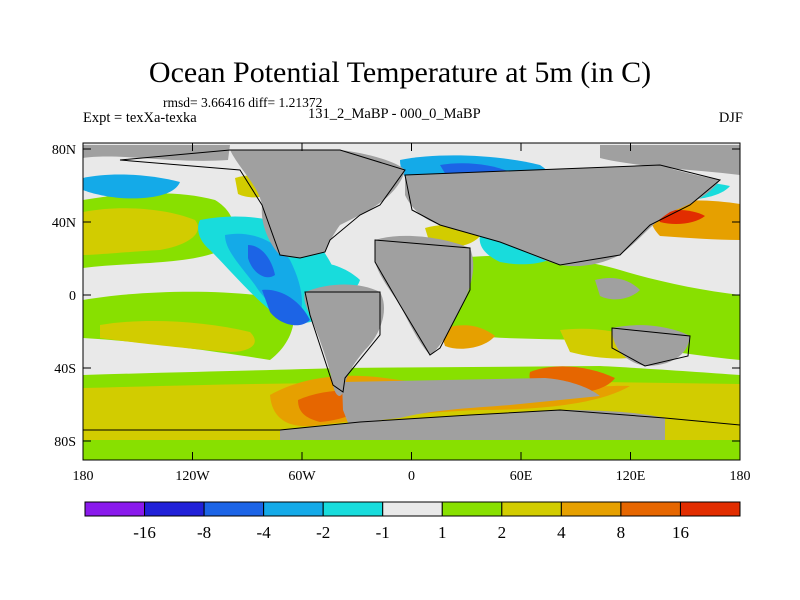 The height and width of the screenshot is (600, 800). I want to click on colorbar-label: 1, so click(442, 532).